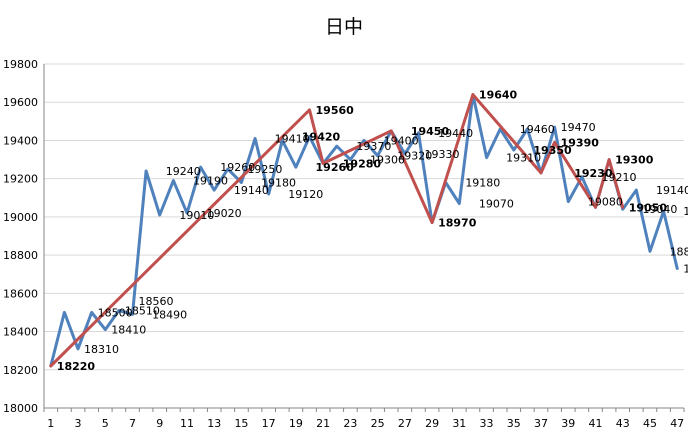  What do you see at coordinates (496, 204) in the screenshot?
I see `data-label: 19070` at bounding box center [496, 204].